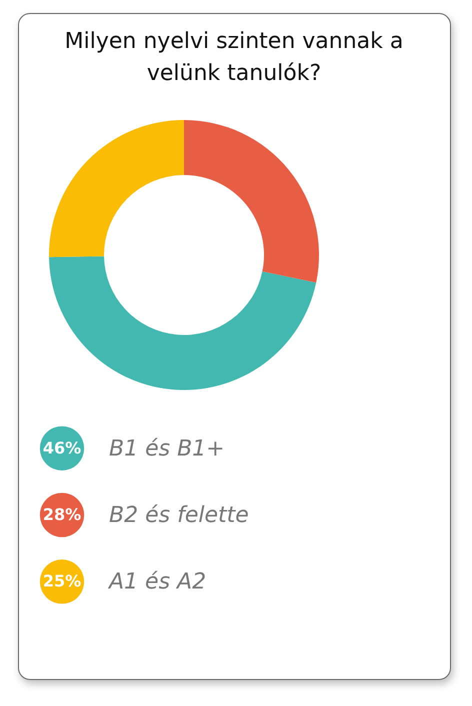 Image resolution: width=472 pixels, height=706 pixels. Describe the element at coordinates (167, 449) in the screenshot. I see `legend-label: B1 és B1+` at that location.